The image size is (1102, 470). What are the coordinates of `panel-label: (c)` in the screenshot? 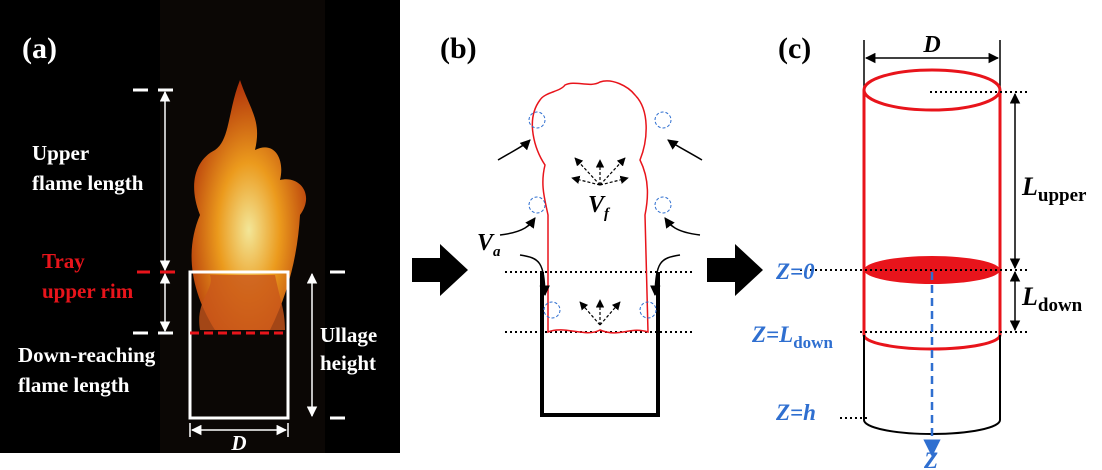 It's located at (794, 48).